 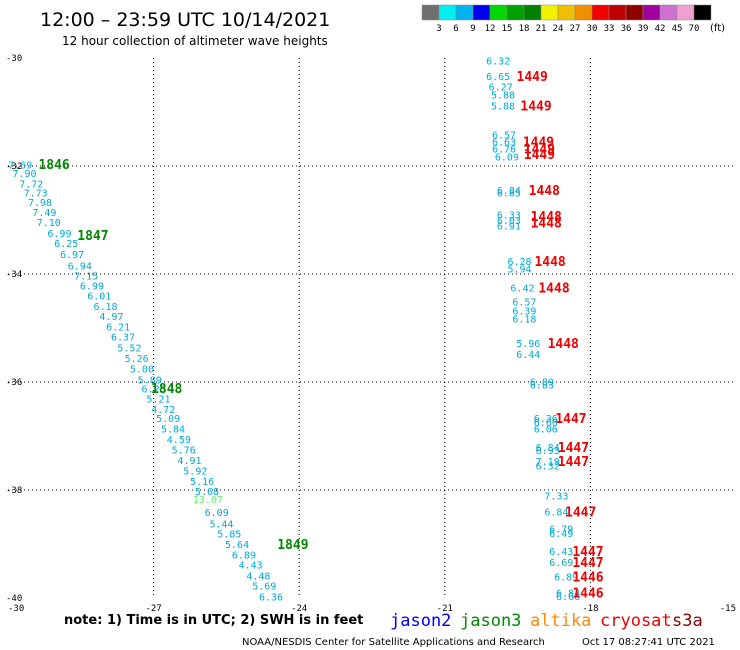 I want to click on y-tick-label: -30, so click(x=14, y=59).